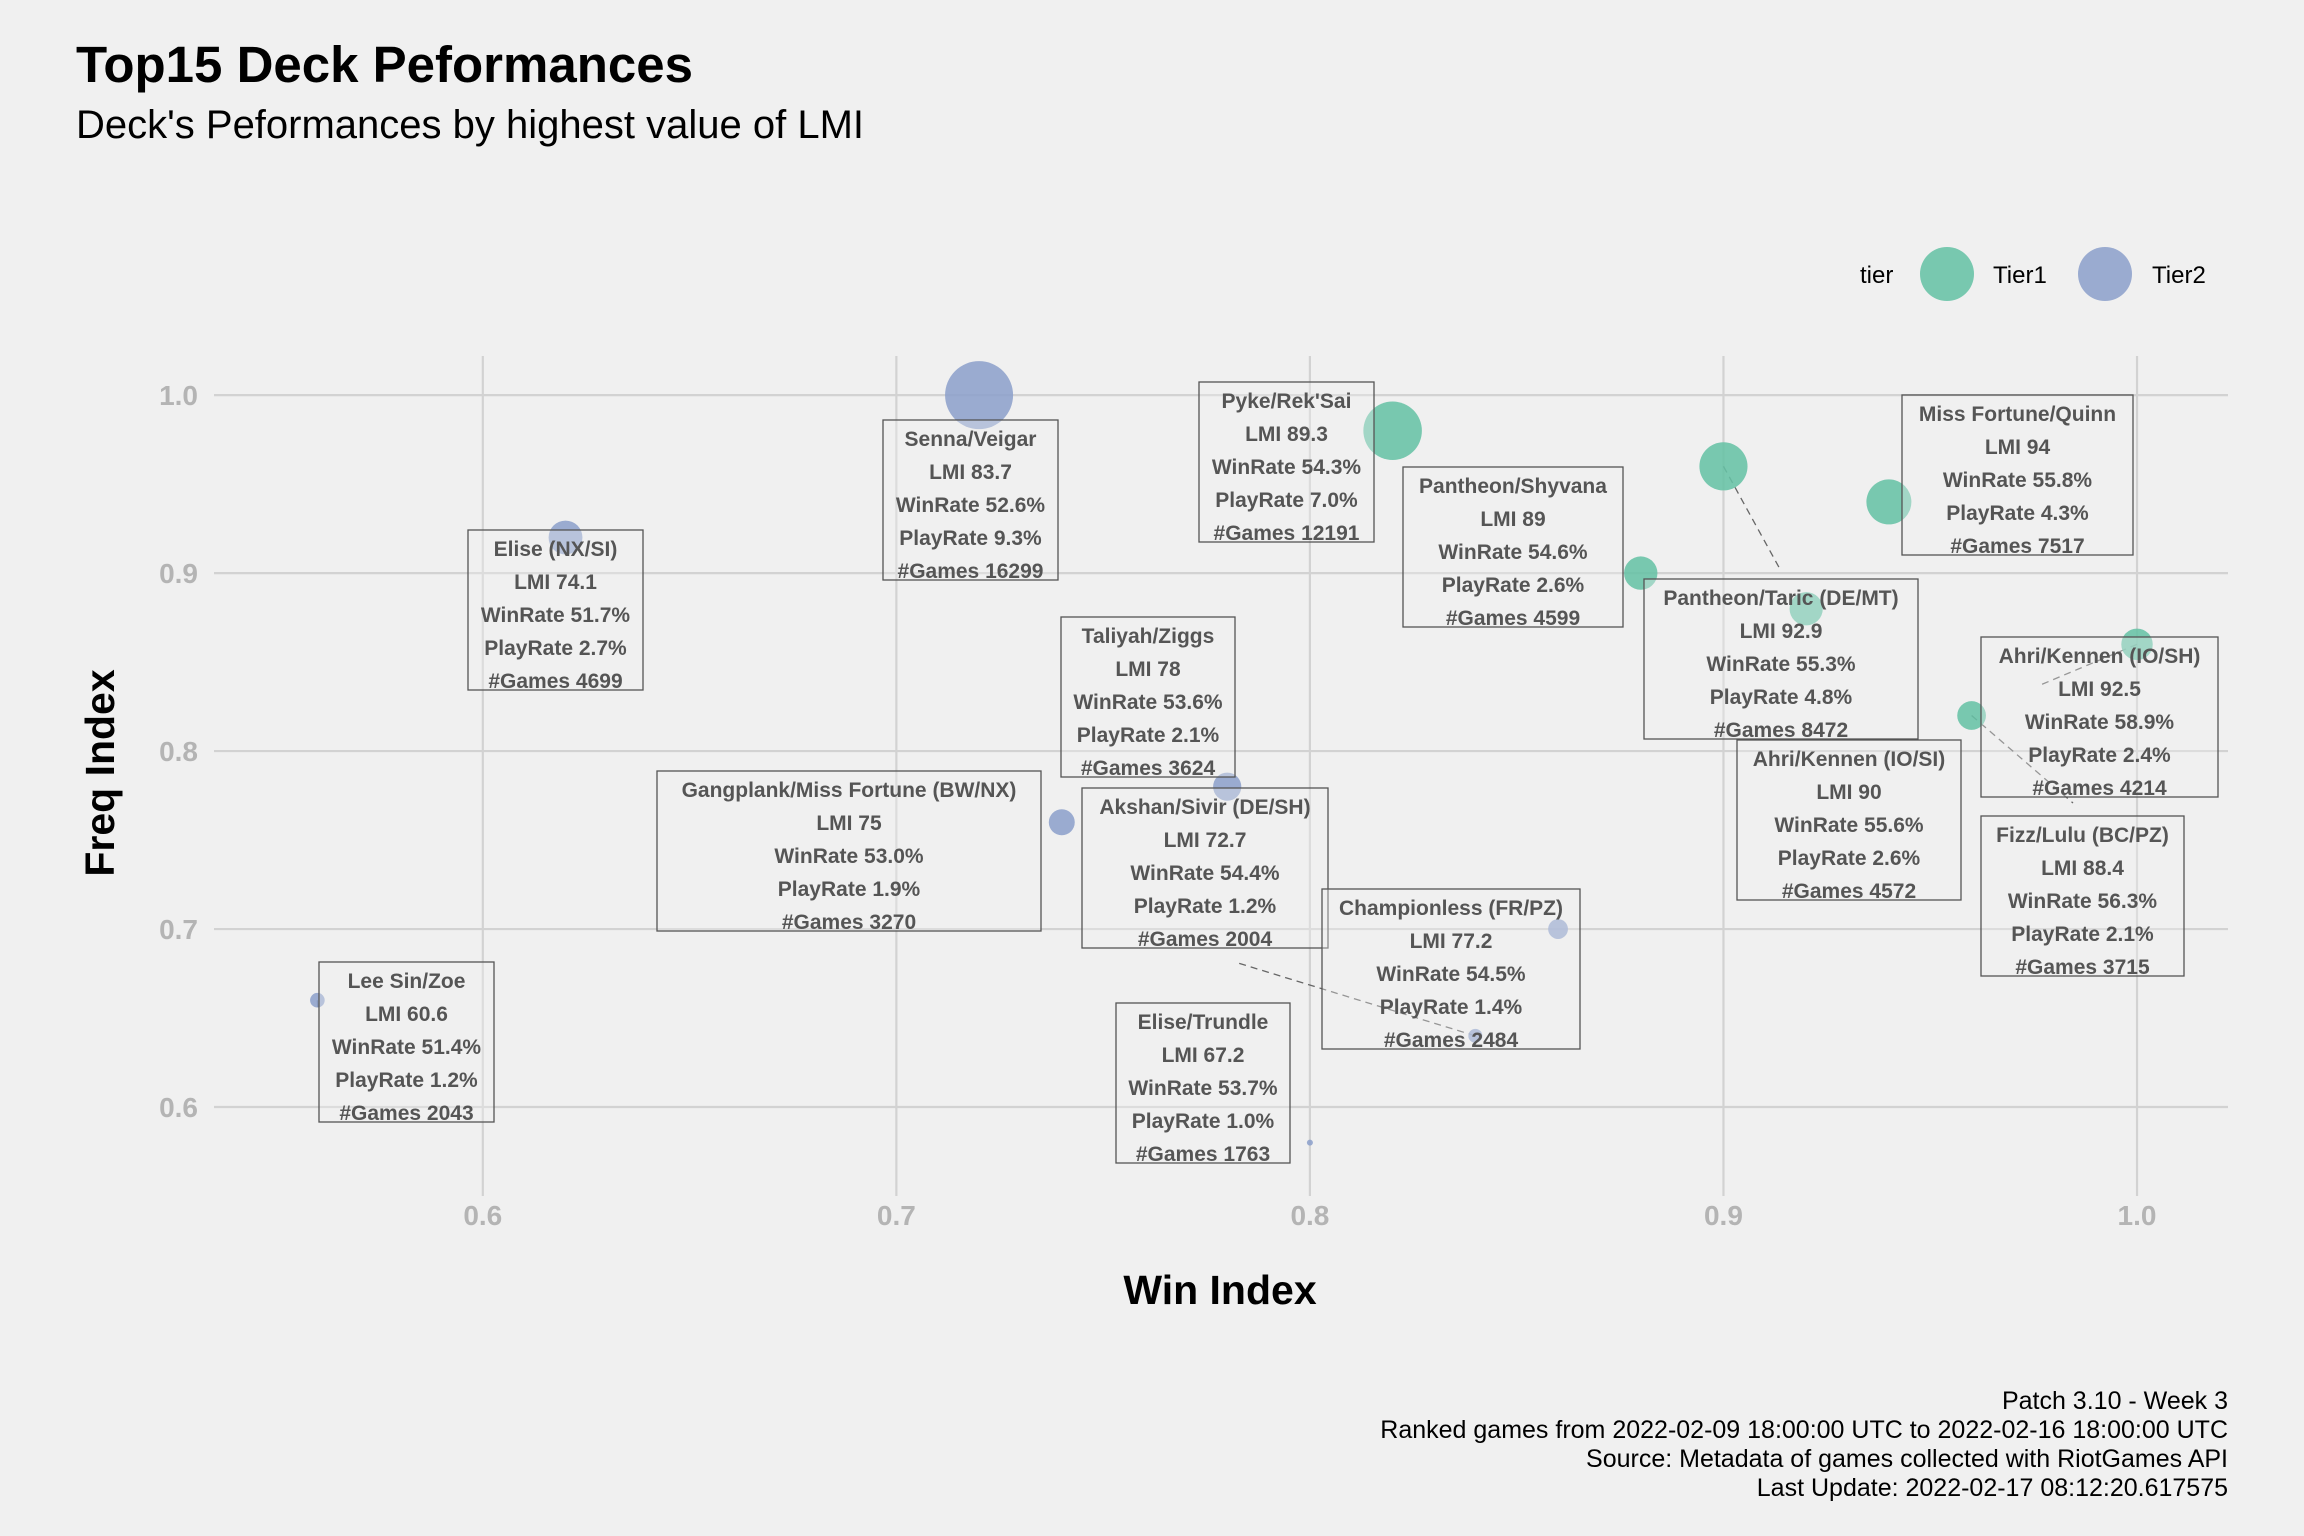  I want to click on chart-title: Top15 Deck Peformances, so click(384, 64).